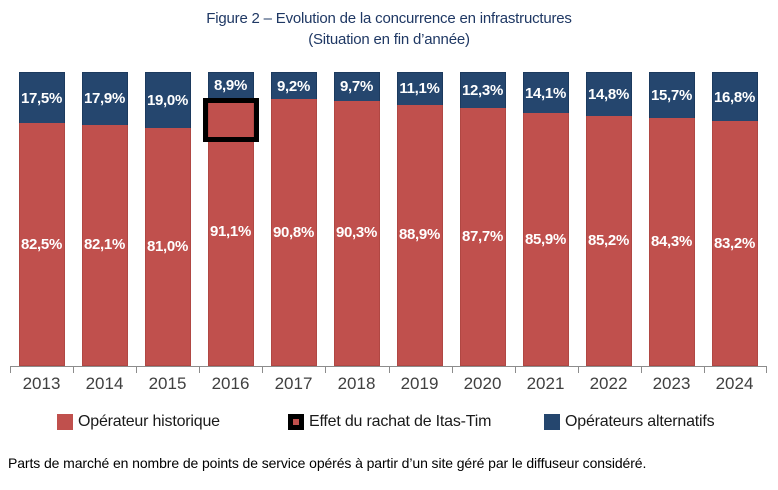  I want to click on bar-slot-2017: 9,2% 90,8%, so click(293, 219).